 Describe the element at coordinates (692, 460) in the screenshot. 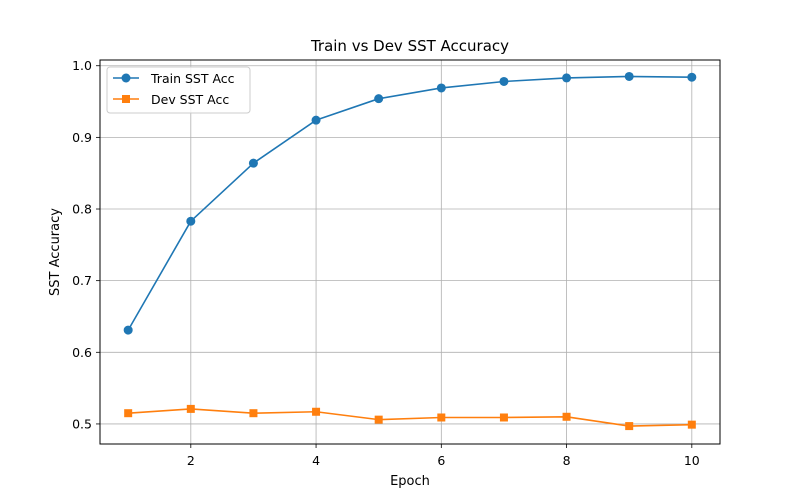

I see `x-tick-label: 10` at that location.